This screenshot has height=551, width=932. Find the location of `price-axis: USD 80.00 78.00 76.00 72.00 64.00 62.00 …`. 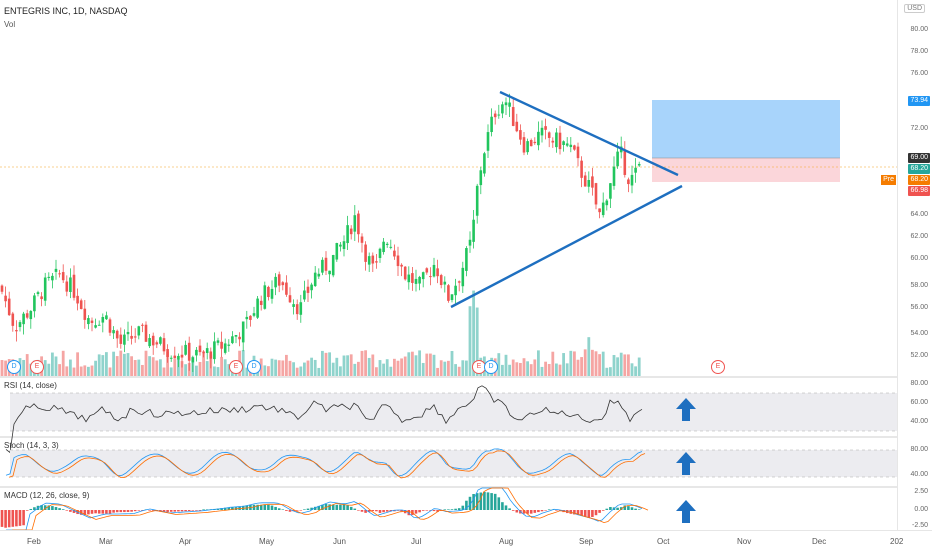

price-axis: USD 80.00 78.00 76.00 72.00 64.00 62.00 … is located at coordinates (914, 265).